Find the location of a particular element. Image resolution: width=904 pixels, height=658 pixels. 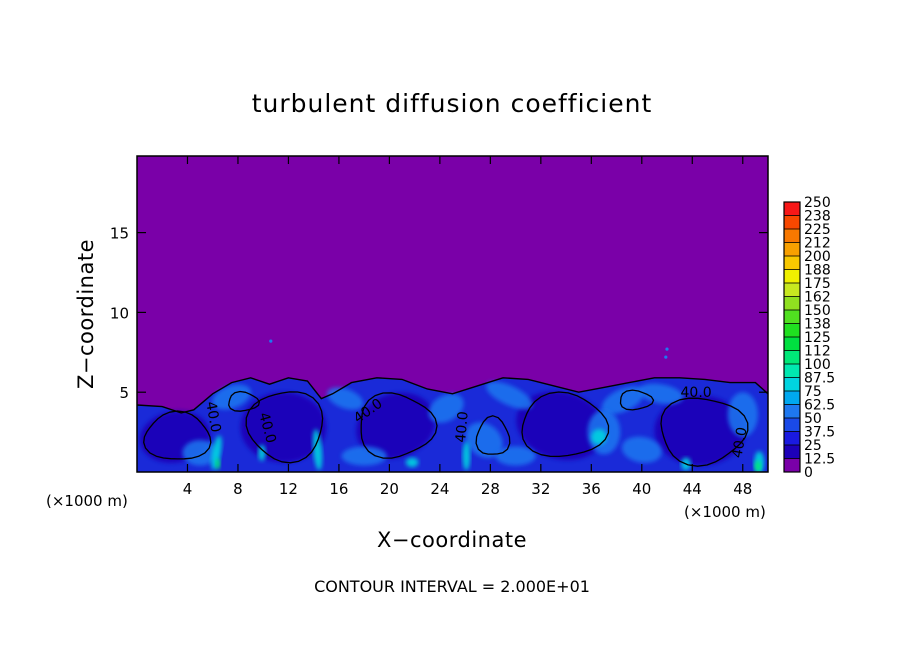

colorbar-label: 100 is located at coordinates (817, 365).